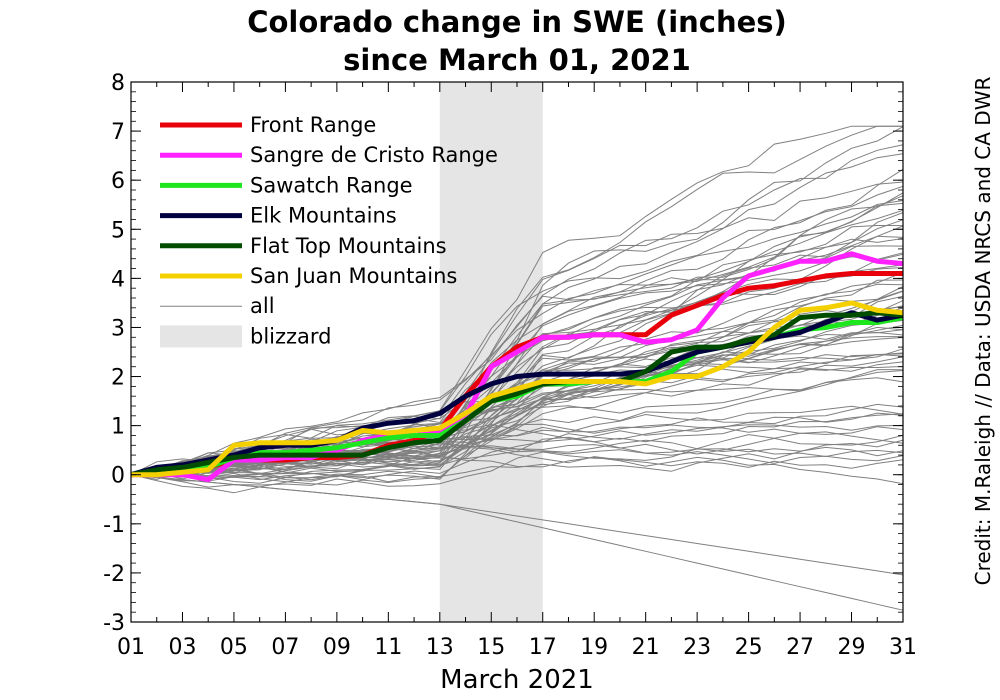 Image resolution: width=1000 pixels, height=700 pixels. Describe the element at coordinates (114, 623) in the screenshot. I see `y-tick-label: -3` at that location.